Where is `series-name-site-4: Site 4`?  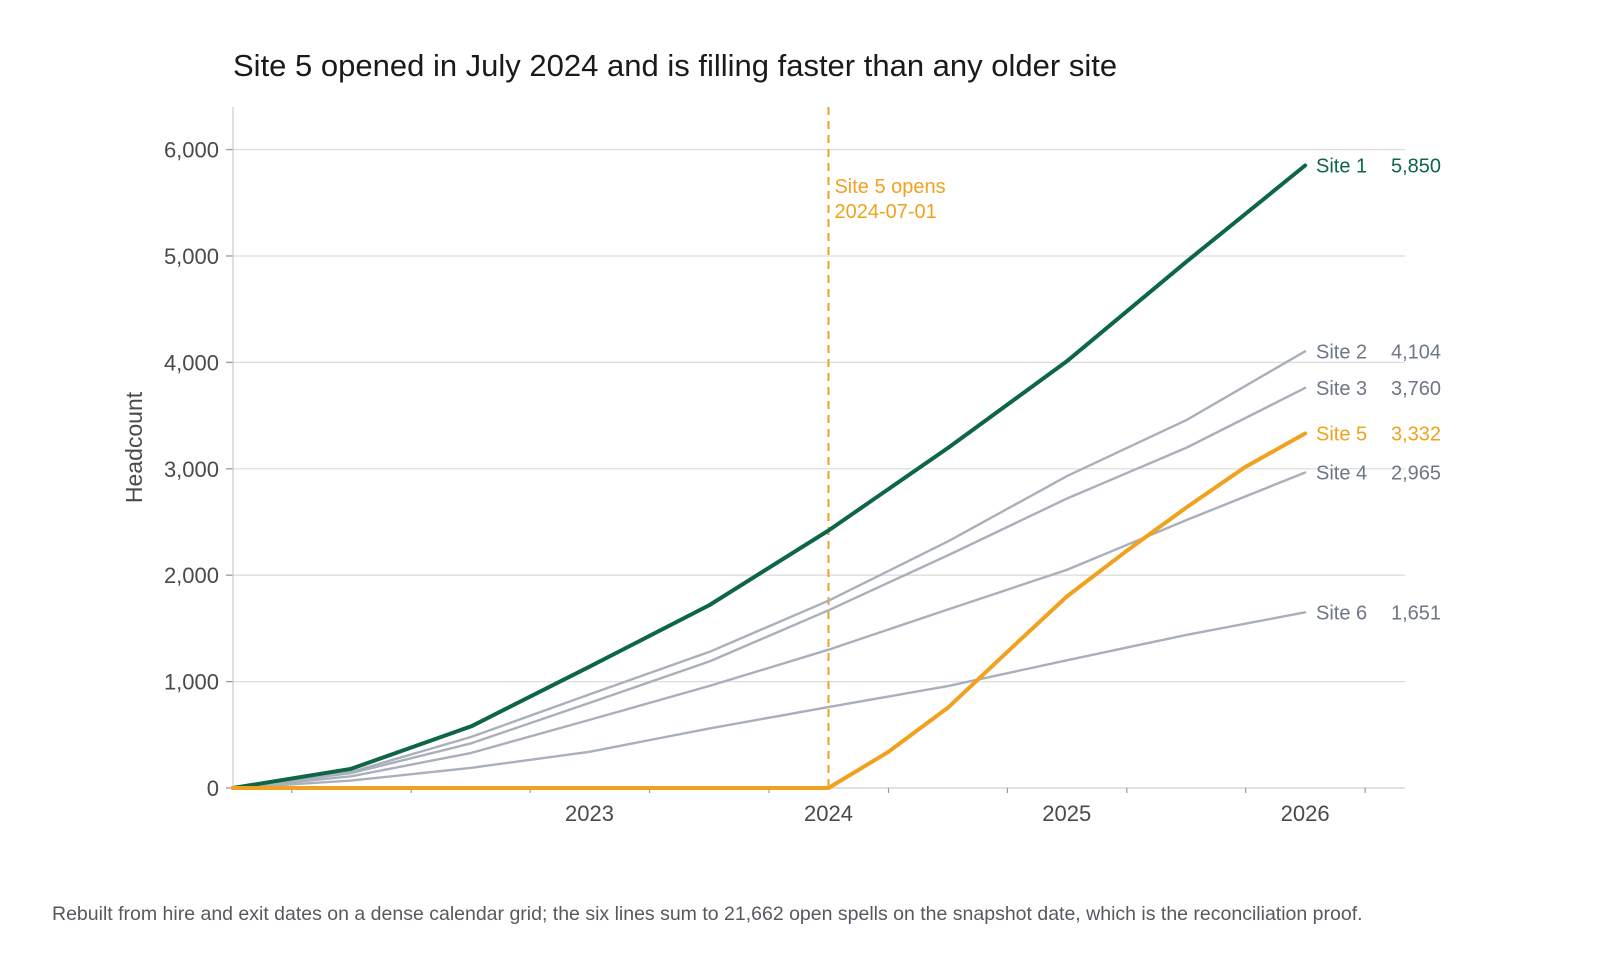 series-name-site-4: Site 4 is located at coordinates (1341, 474).